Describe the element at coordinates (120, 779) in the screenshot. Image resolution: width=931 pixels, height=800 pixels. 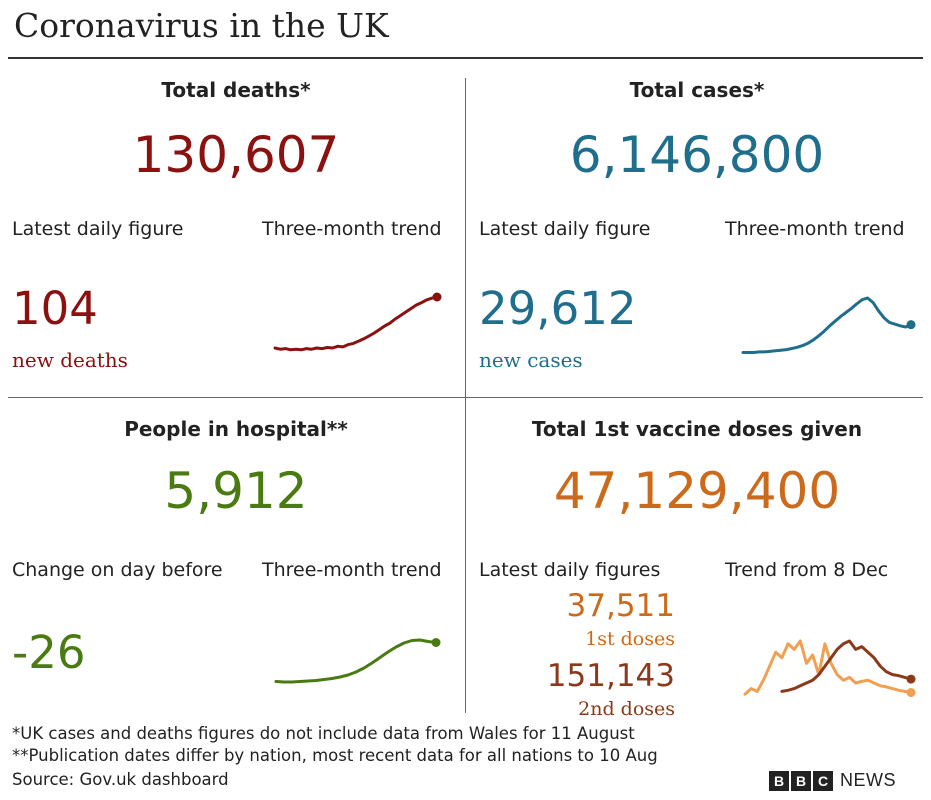
I see `footnote-source: Source: Gov.uk dashboard` at that location.